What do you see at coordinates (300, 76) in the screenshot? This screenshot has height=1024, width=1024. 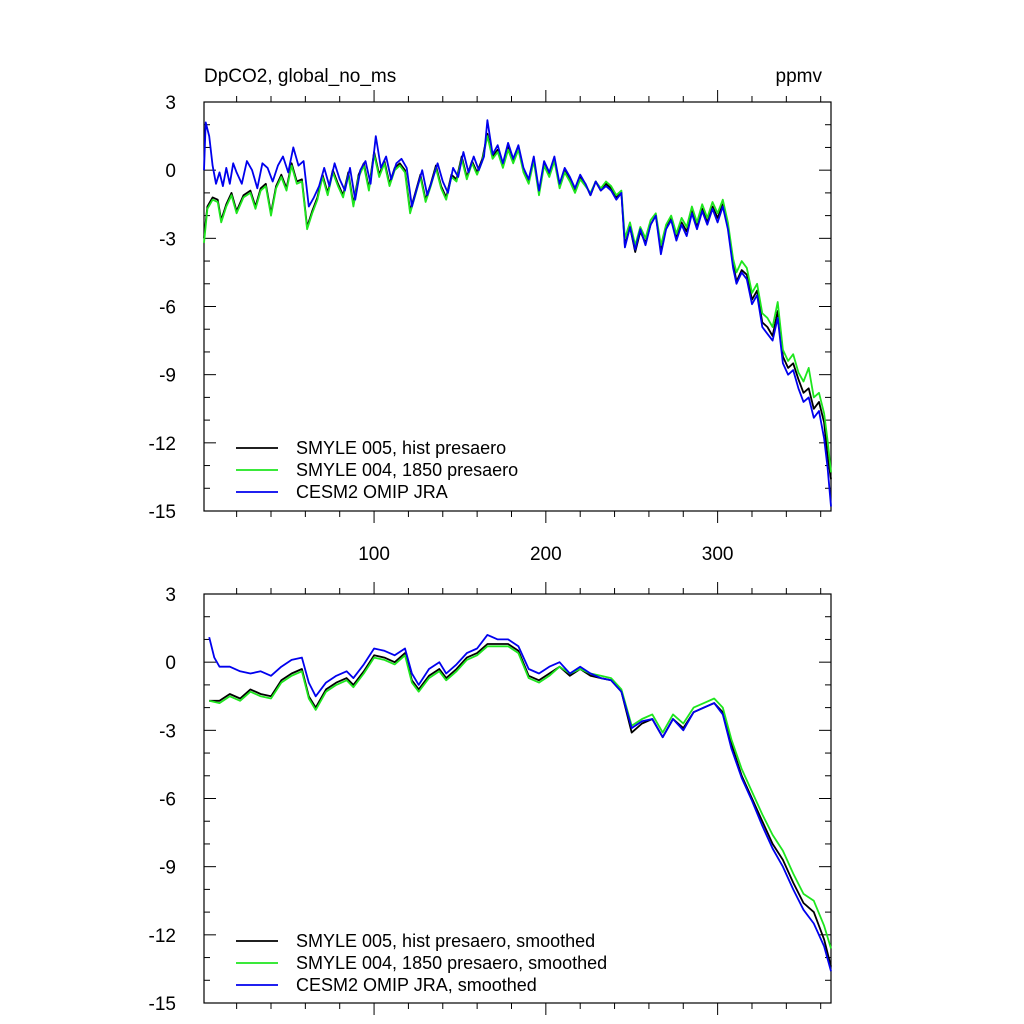 I see `chart-title: DpCO2, global_no_ms` at bounding box center [300, 76].